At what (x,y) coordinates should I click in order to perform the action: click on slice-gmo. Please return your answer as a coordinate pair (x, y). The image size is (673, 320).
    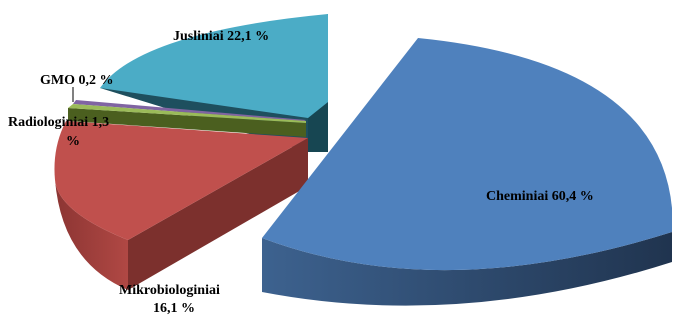
    Looking at the image, I should click on (189, 110).